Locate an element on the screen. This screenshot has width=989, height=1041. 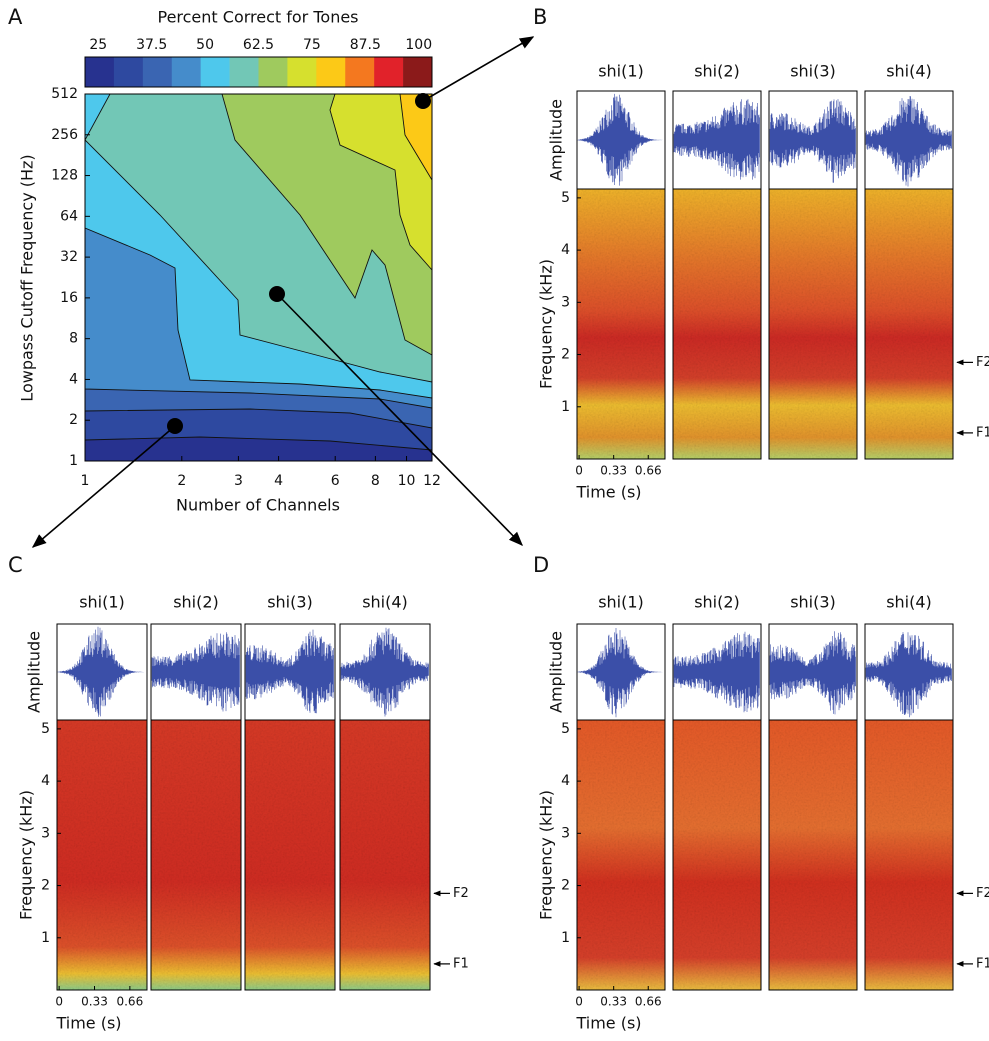
plot-frame is located at coordinates (258, 277).